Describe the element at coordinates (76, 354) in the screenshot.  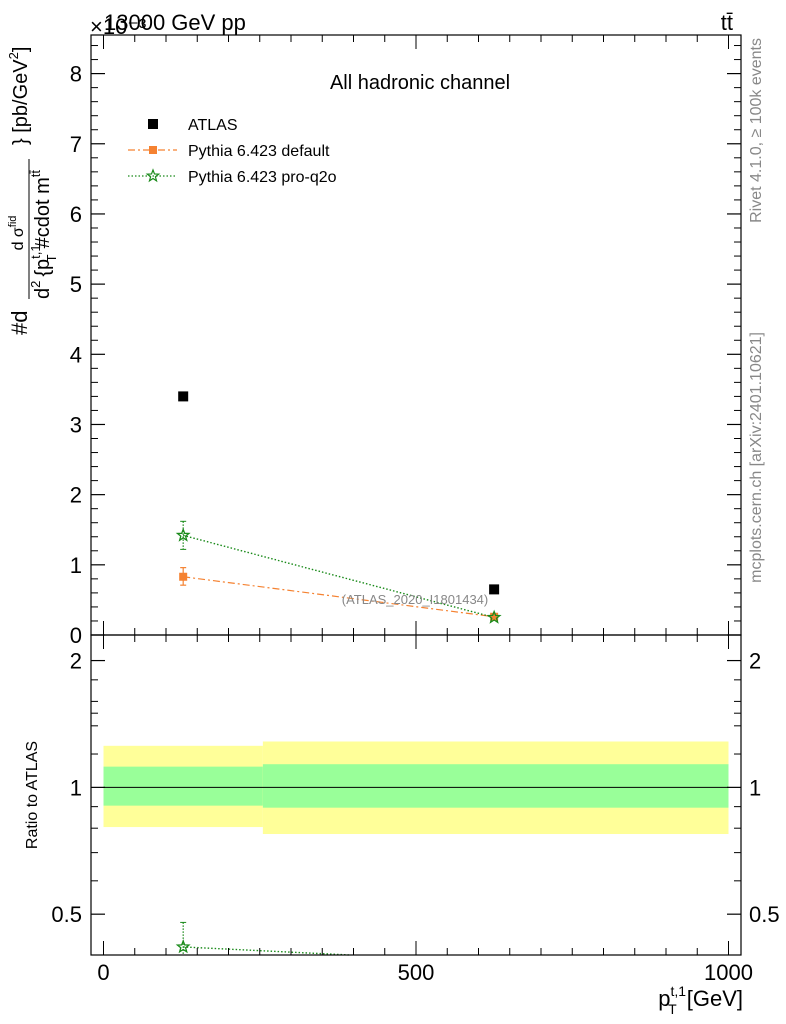
I see `main-ytick-label: 4` at that location.